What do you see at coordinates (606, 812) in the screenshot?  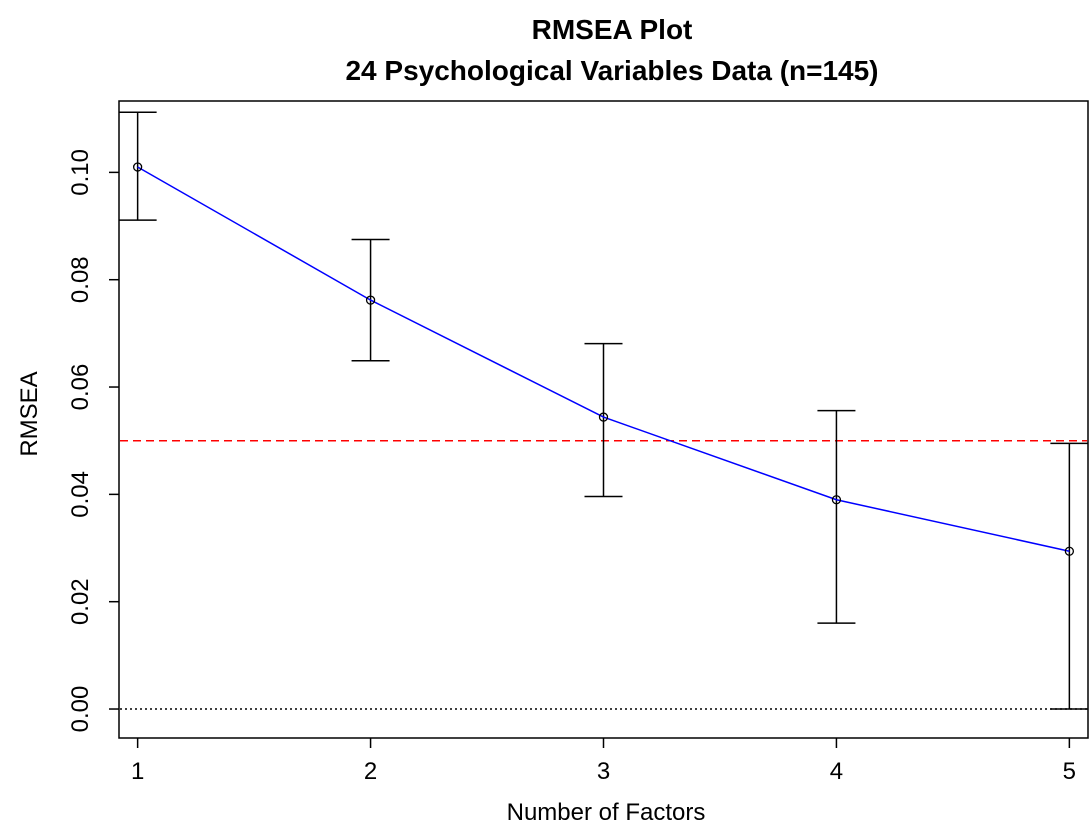 I see `x-axis-label: Number of Factors` at bounding box center [606, 812].